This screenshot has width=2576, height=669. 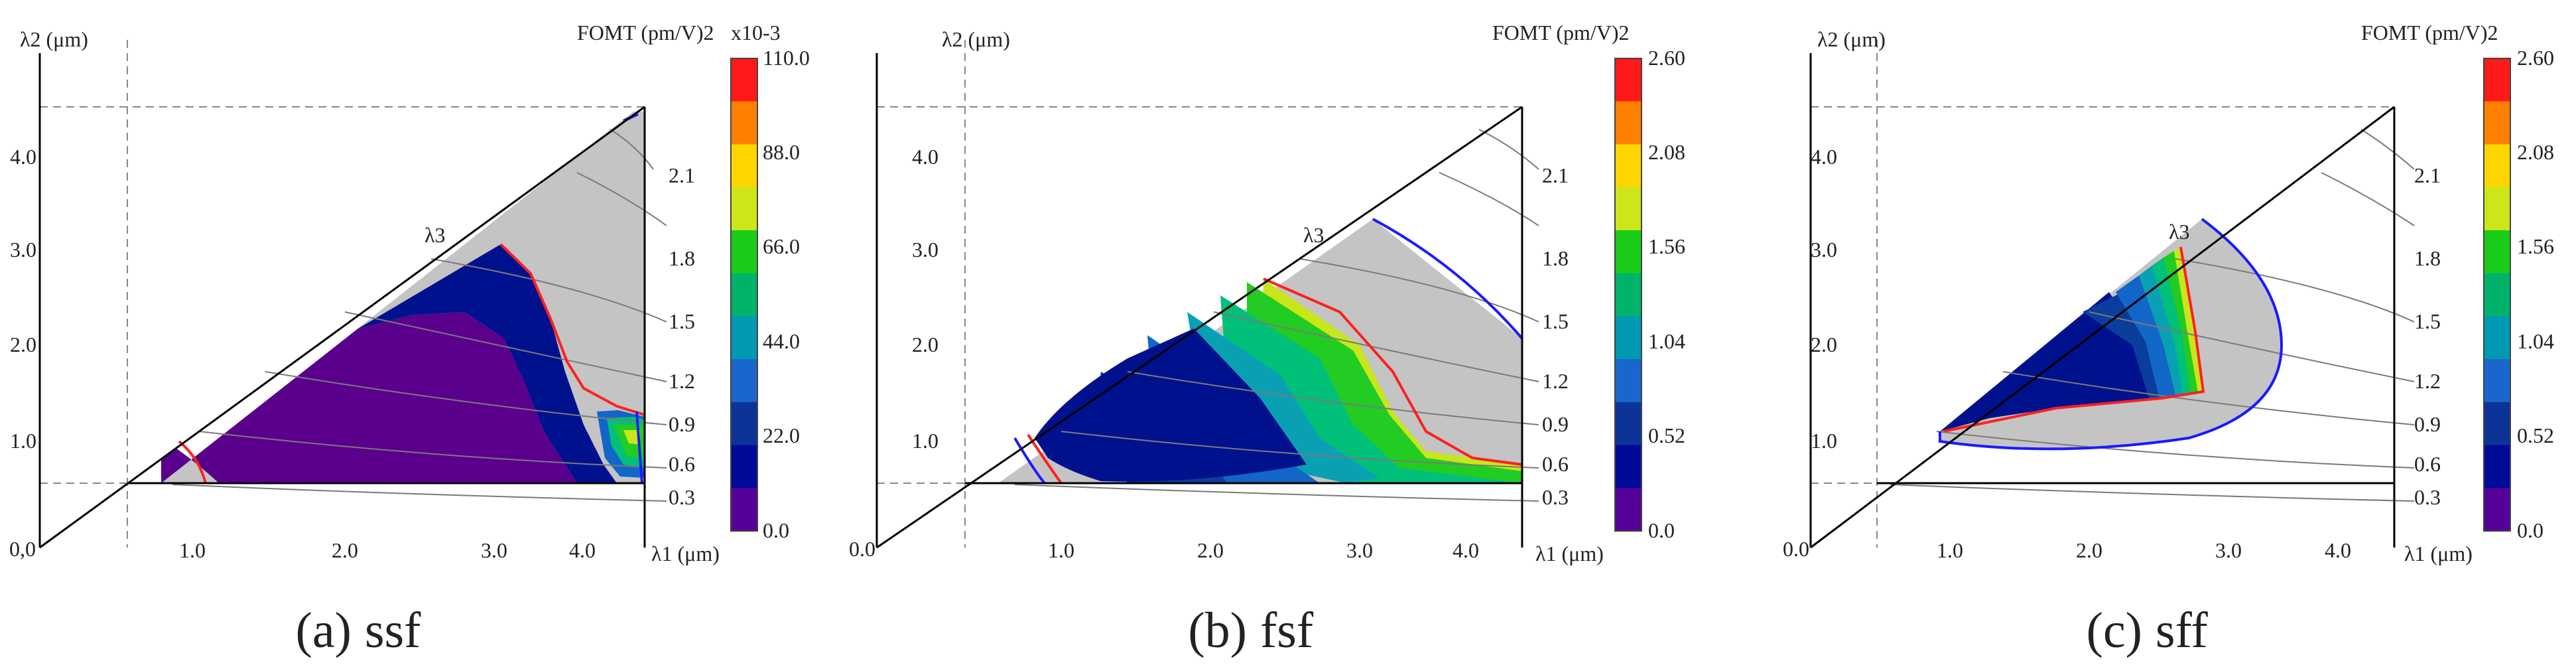 What do you see at coordinates (435, 235) in the screenshot?
I see `panel-a-corner-label: λ3` at bounding box center [435, 235].